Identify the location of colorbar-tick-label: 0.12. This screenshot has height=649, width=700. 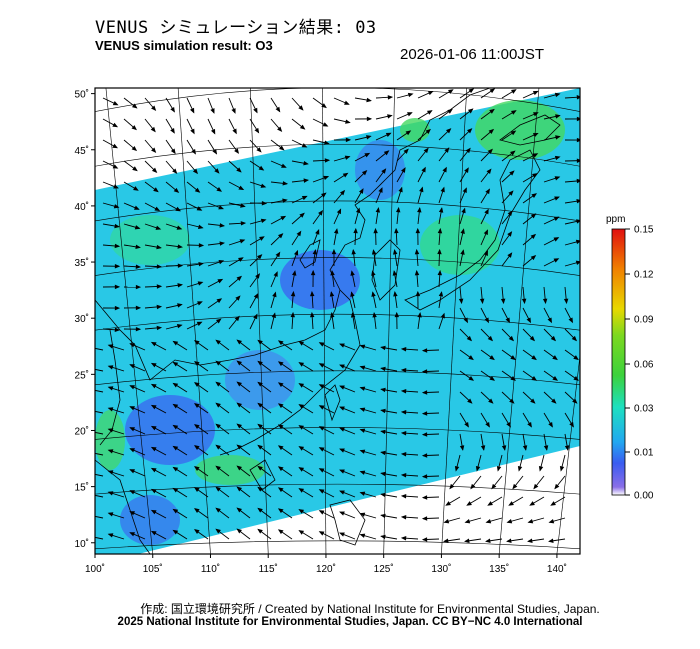
(644, 275).